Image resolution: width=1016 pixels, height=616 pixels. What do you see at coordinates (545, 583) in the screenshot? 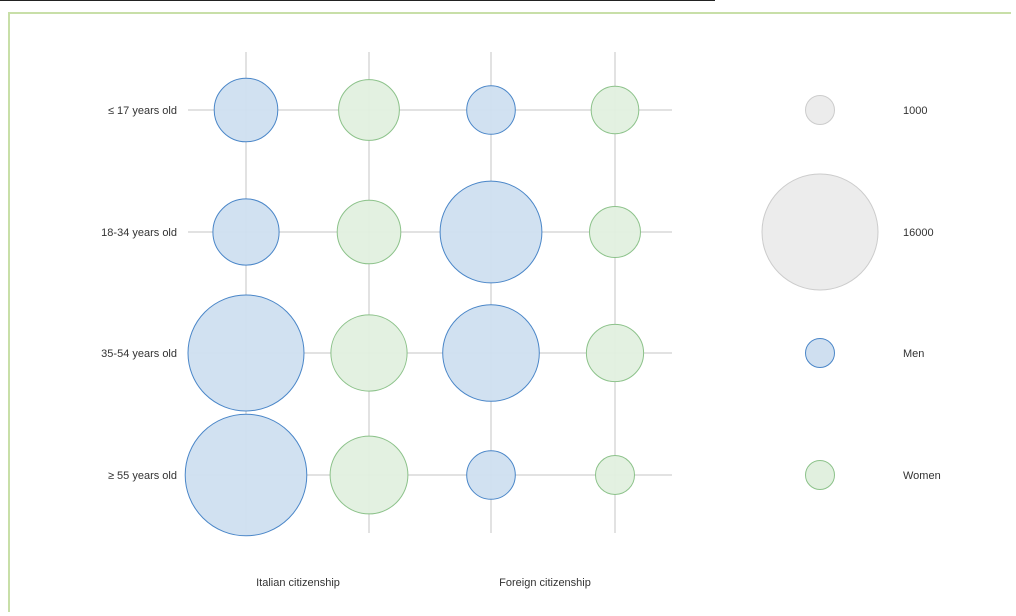
I see `group-label-foreign-citizenship: Foreign citizenship` at bounding box center [545, 583].